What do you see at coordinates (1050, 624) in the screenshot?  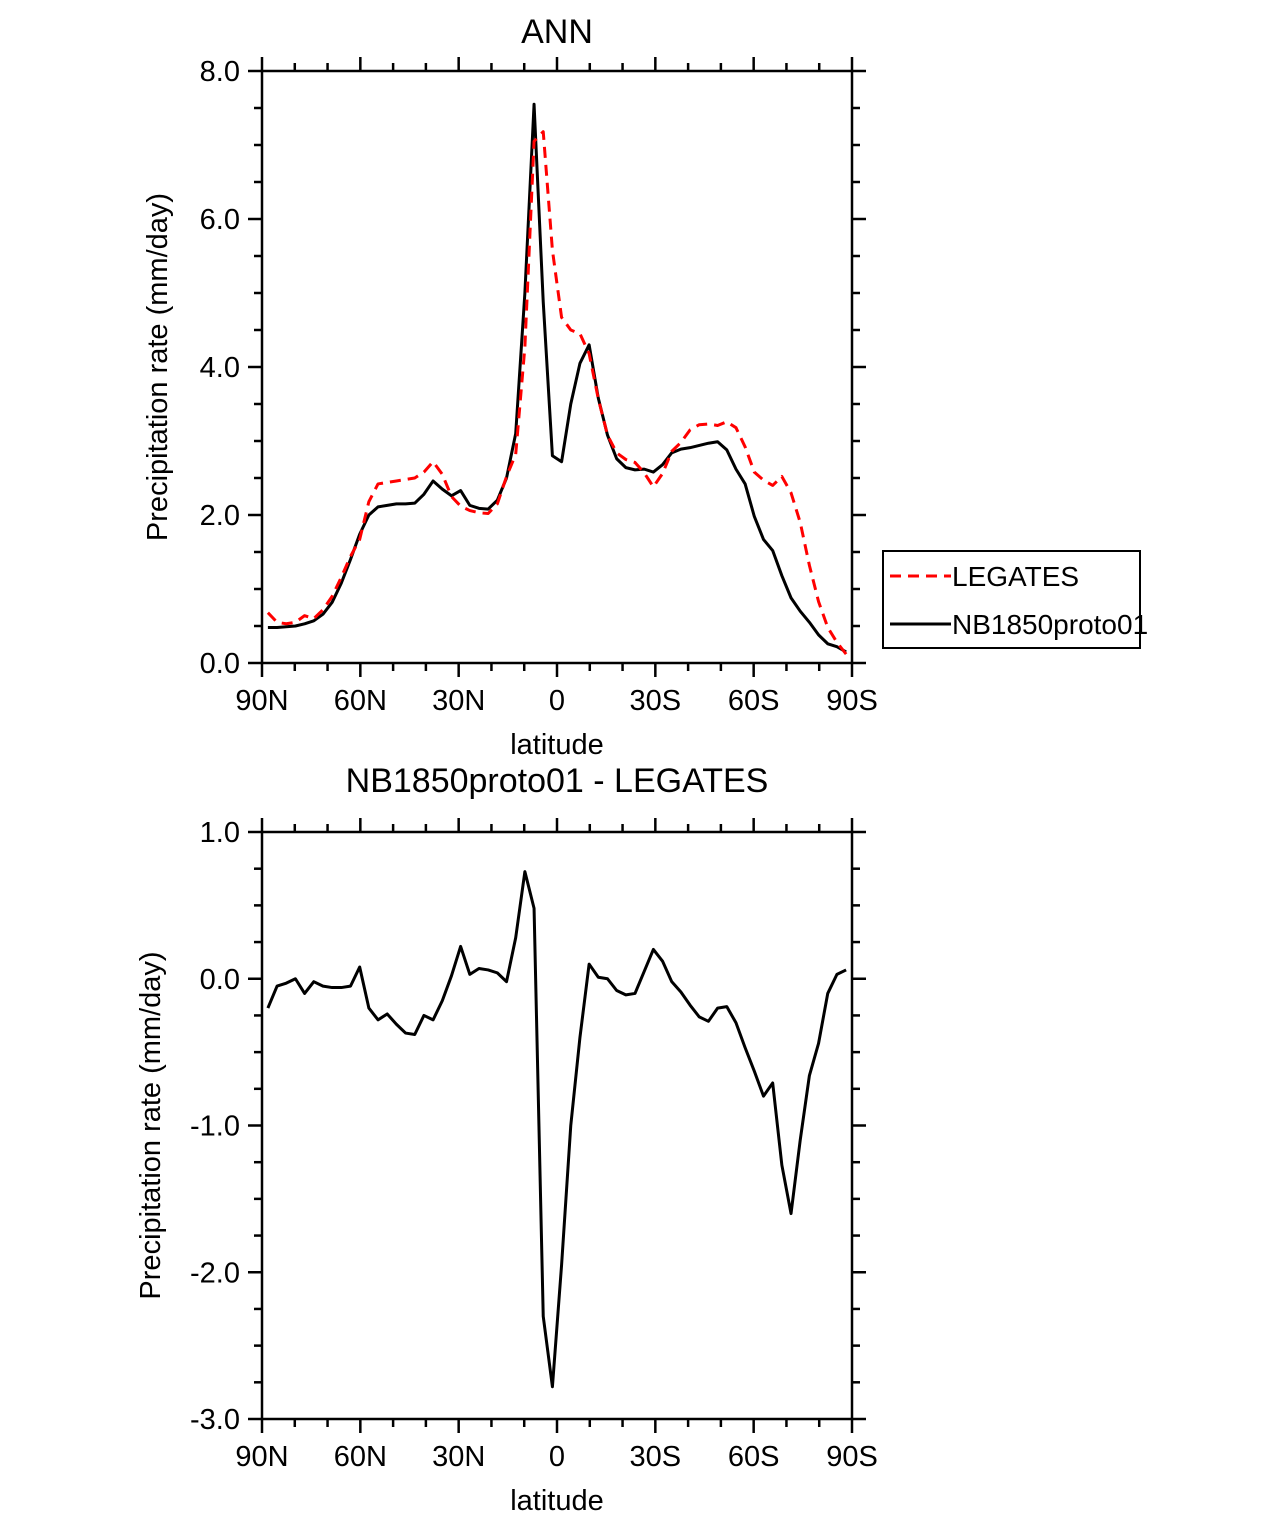 I see `legend-entry-label: NB1850proto01` at bounding box center [1050, 624].